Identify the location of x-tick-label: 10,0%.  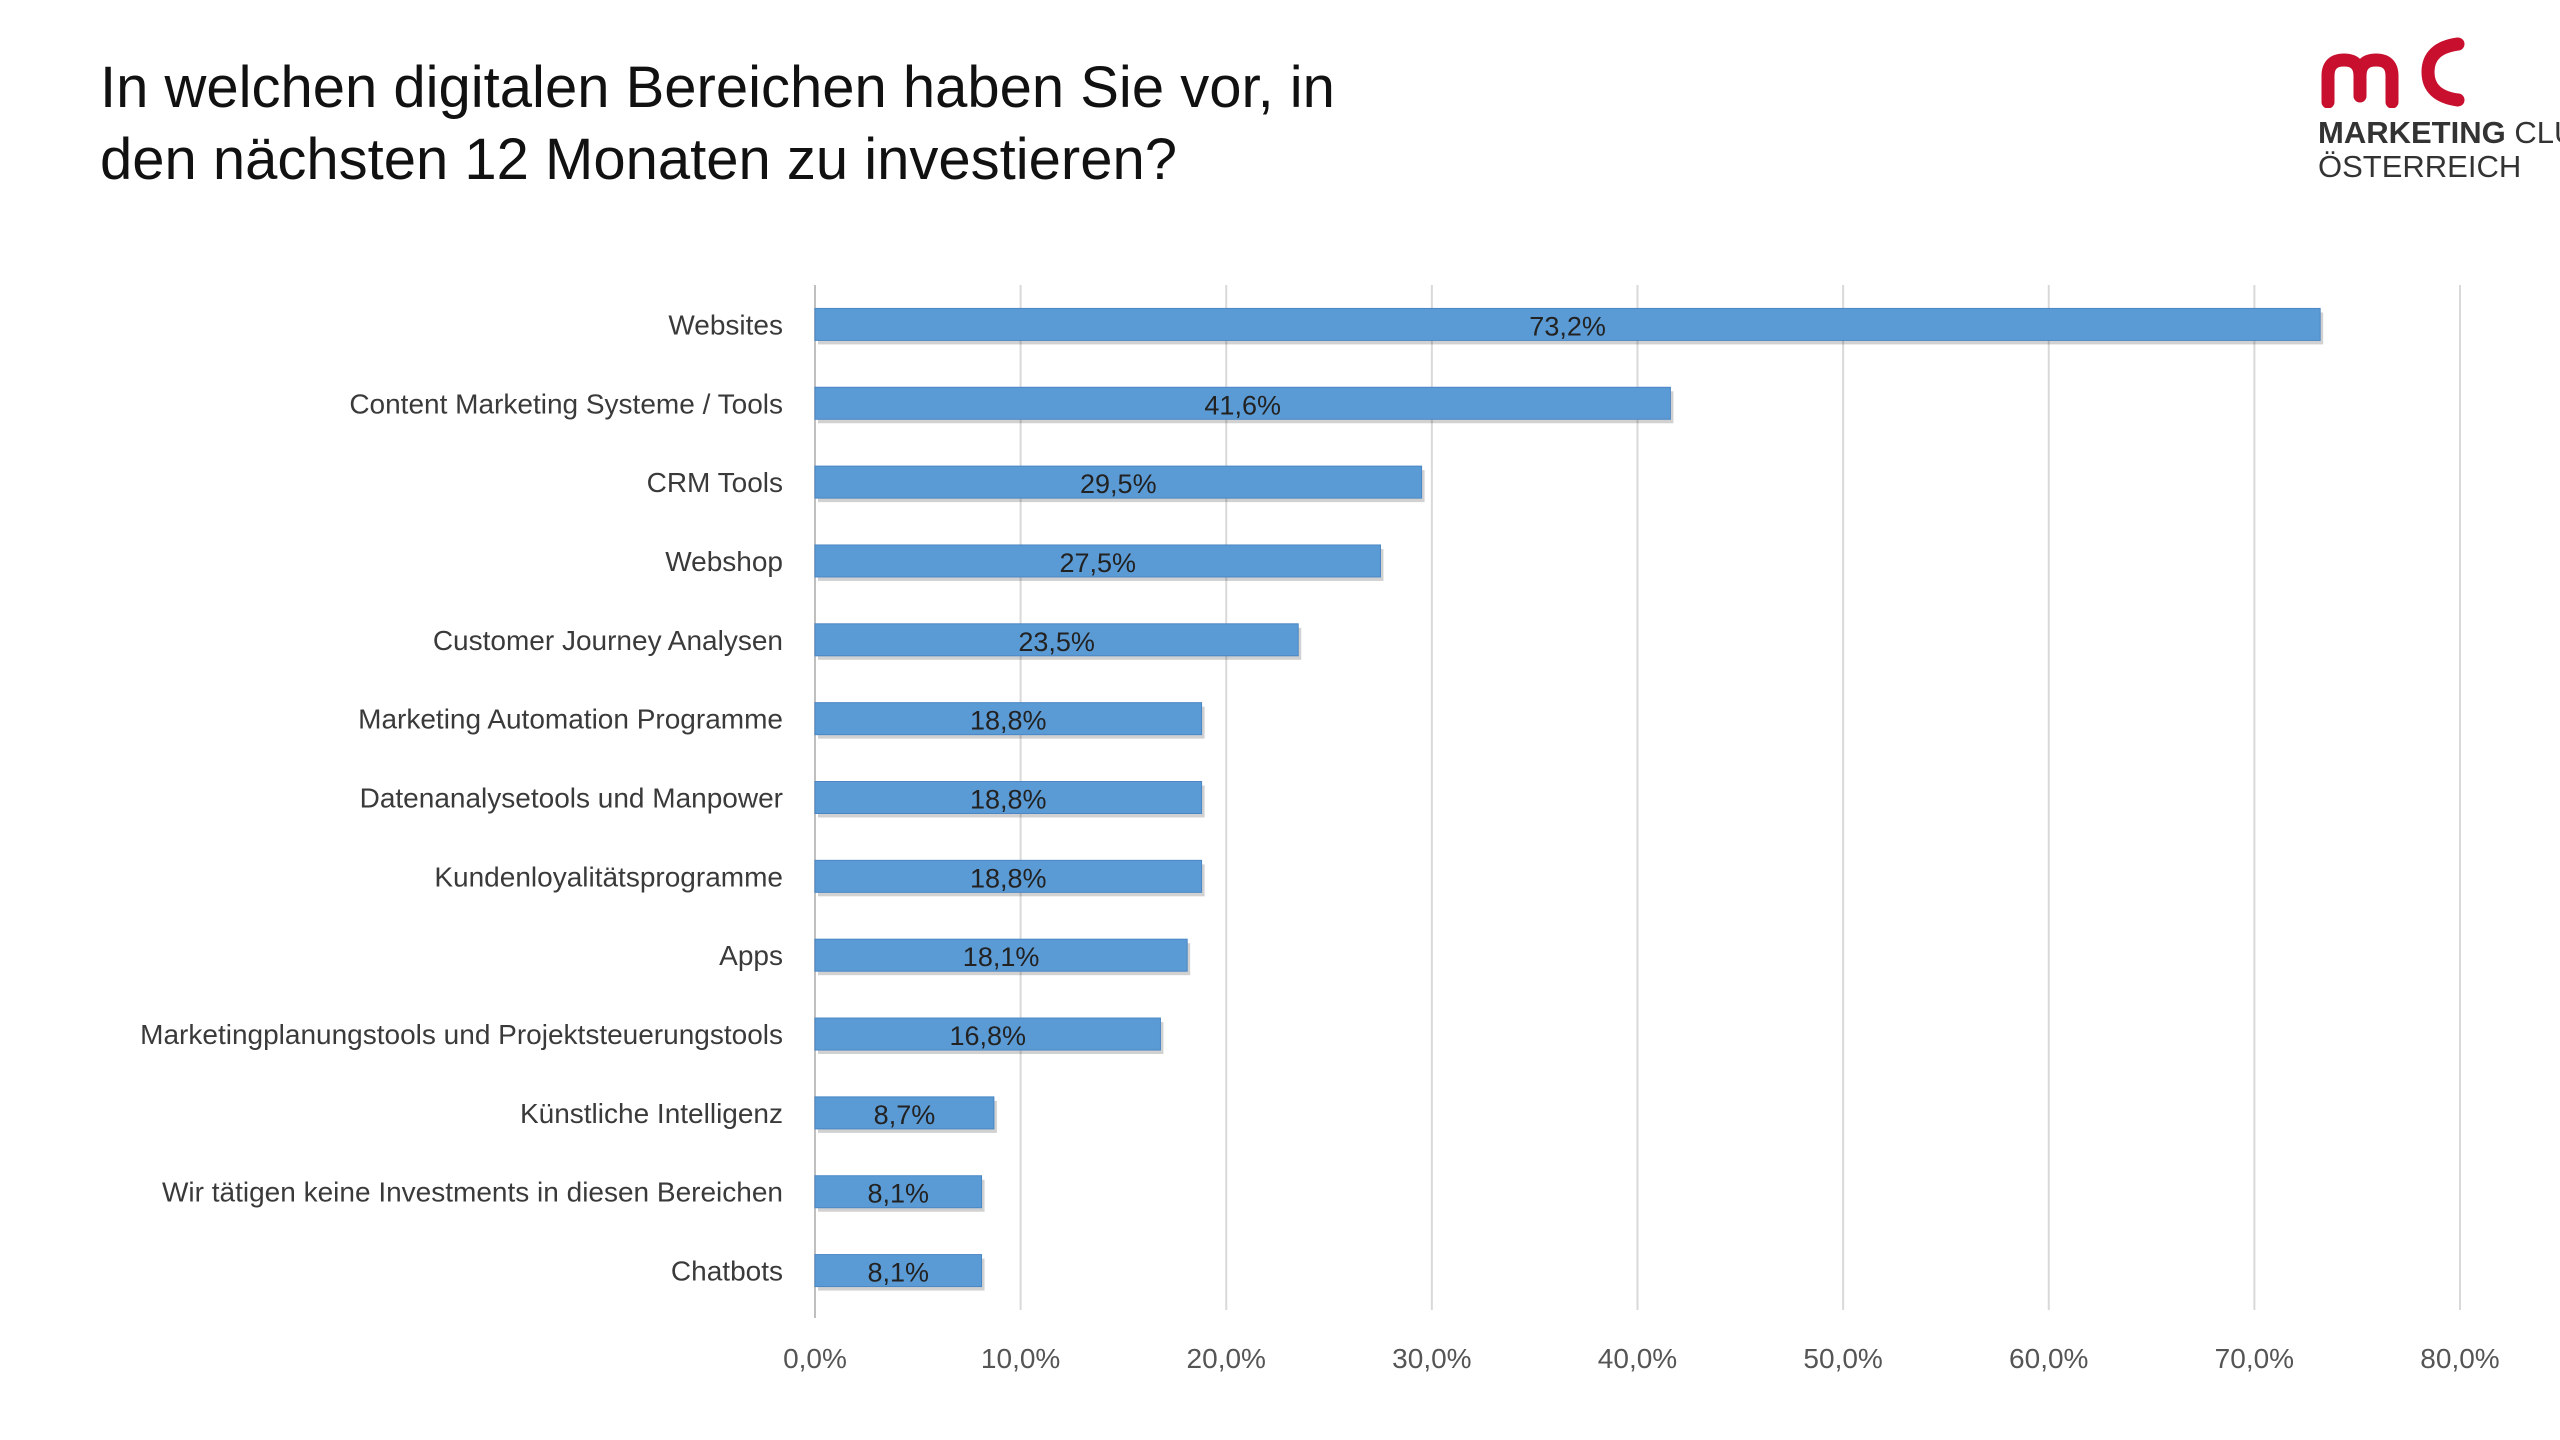
(1020, 1358).